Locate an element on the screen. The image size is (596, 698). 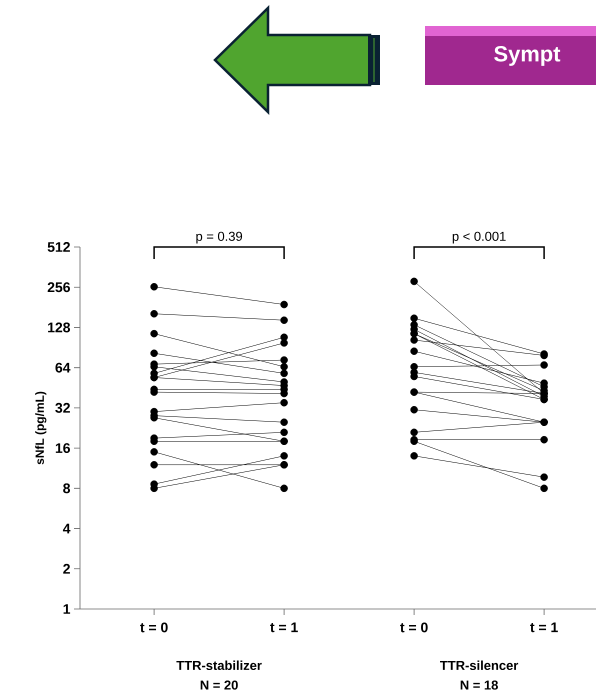
y-tick-label: 32 is located at coordinates (62, 407).